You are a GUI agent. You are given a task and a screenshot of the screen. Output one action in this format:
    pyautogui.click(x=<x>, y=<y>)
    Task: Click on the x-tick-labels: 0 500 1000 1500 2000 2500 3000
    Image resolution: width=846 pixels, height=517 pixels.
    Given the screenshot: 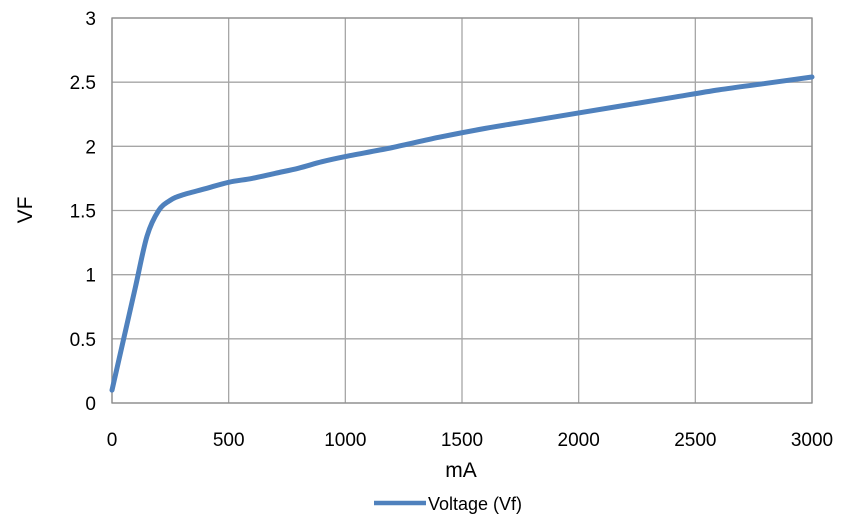 What is the action you would take?
    pyautogui.click(x=470, y=440)
    